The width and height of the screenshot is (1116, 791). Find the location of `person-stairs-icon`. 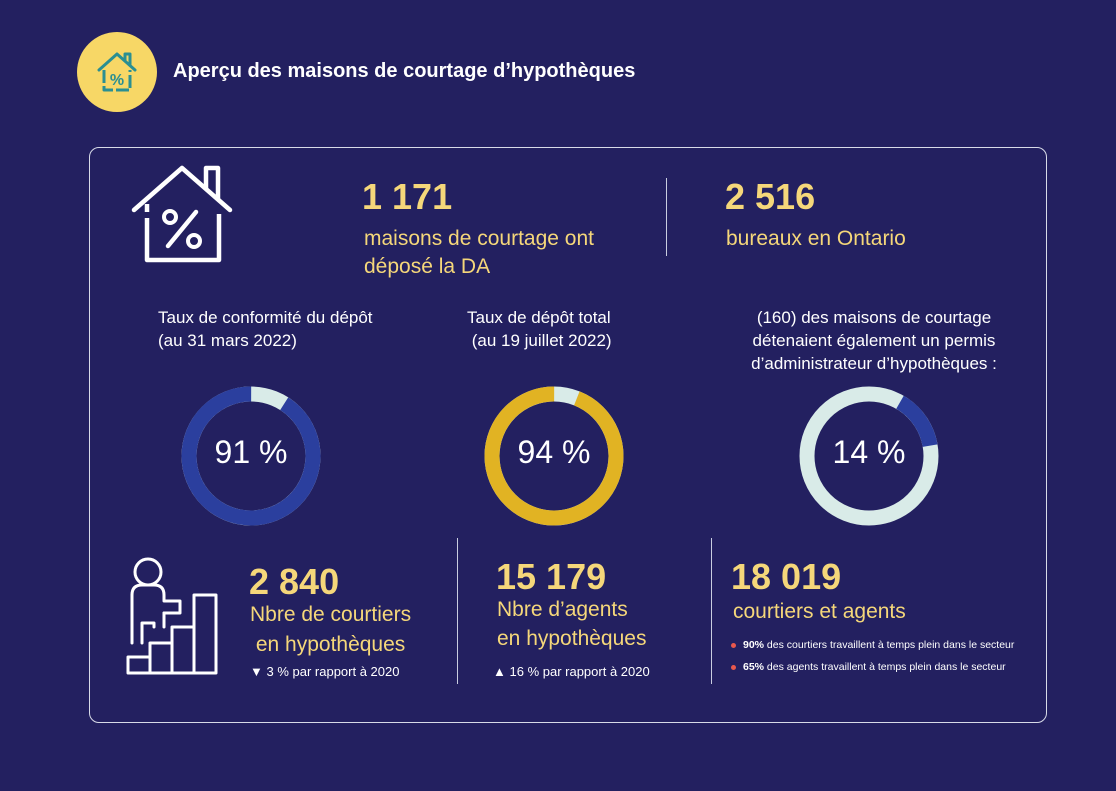

person-stairs-icon is located at coordinates (172, 616).